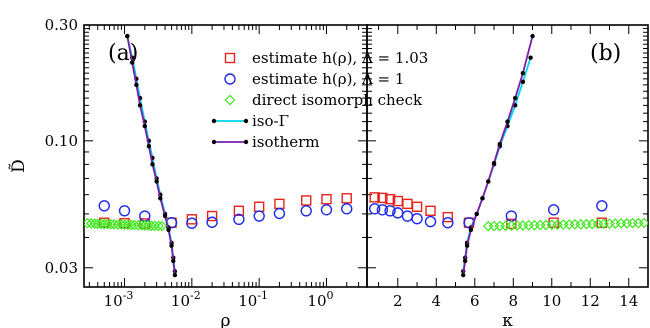 The height and width of the screenshot is (328, 650). Describe the element at coordinates (253, 299) in the screenshot. I see `x-tick-label: 10⁻¹` at that location.